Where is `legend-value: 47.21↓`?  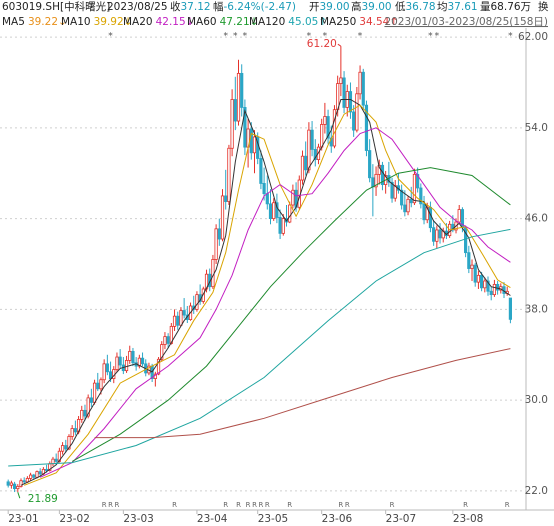 legend-value: 47.21↓ is located at coordinates (239, 22).